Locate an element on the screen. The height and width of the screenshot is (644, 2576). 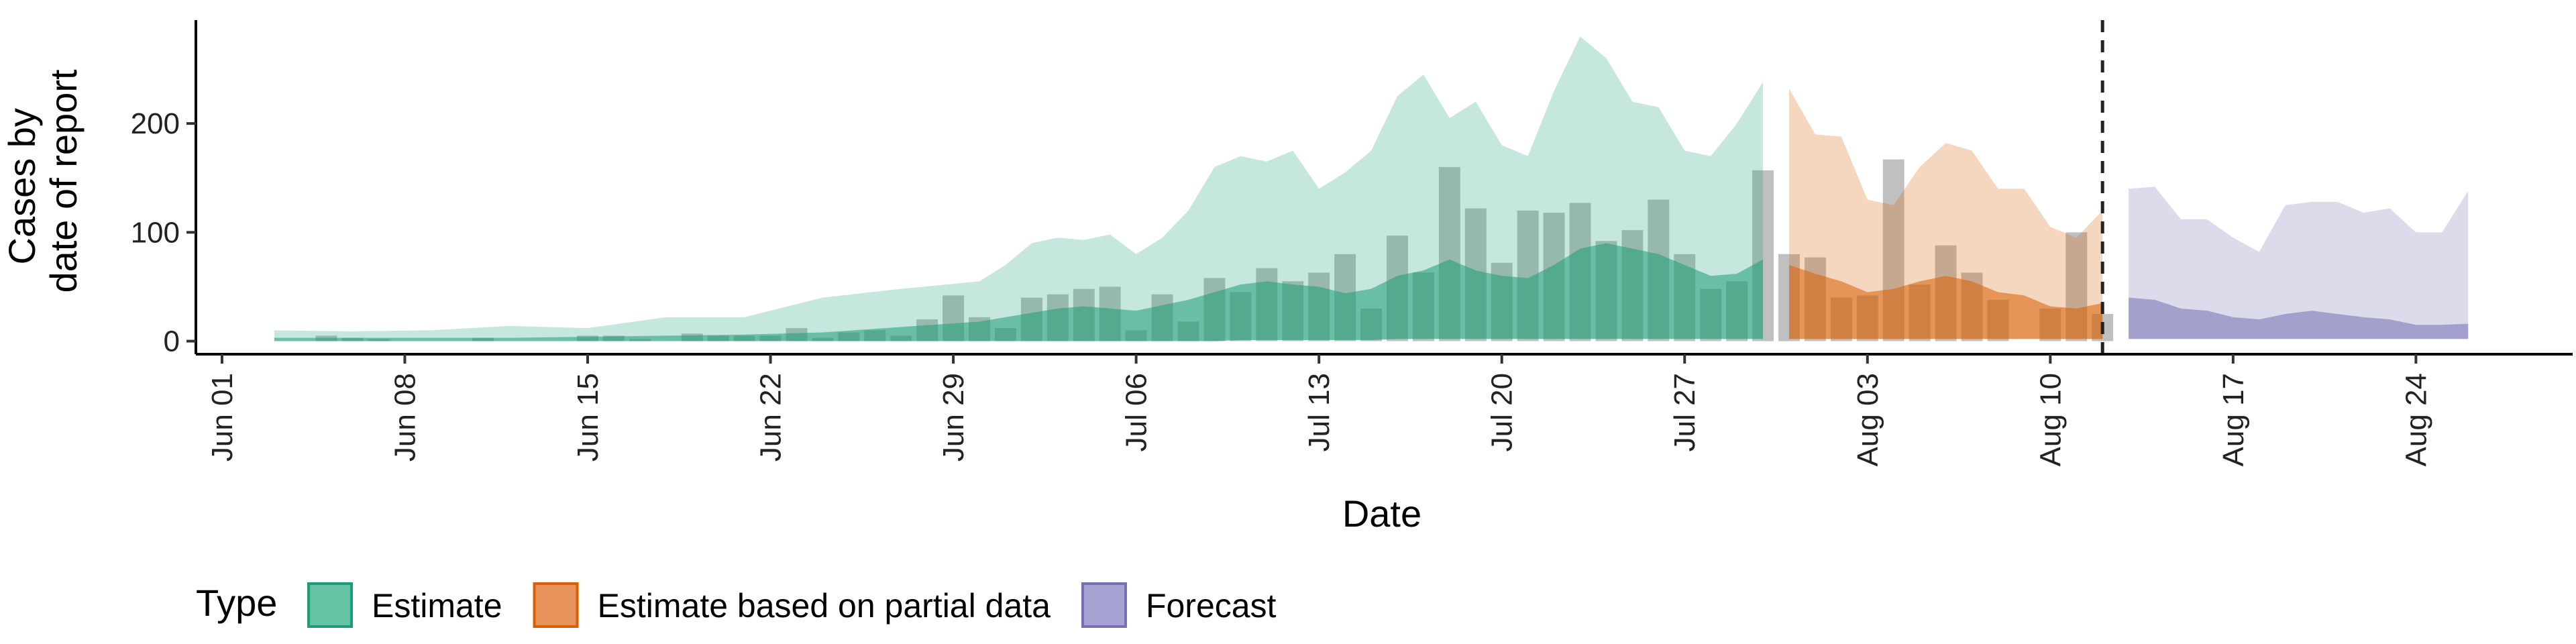
y-axis-title-line-2: date of report is located at coordinates (63, 181).